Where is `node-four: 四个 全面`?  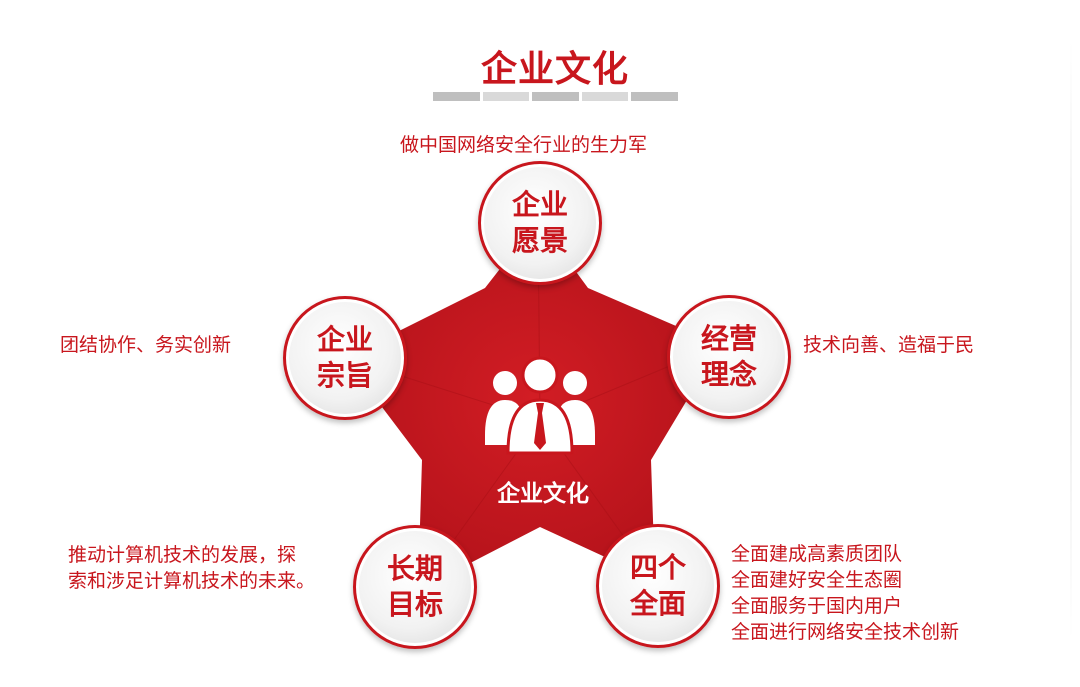
node-four: 四个 全面 is located at coordinates (658, 586).